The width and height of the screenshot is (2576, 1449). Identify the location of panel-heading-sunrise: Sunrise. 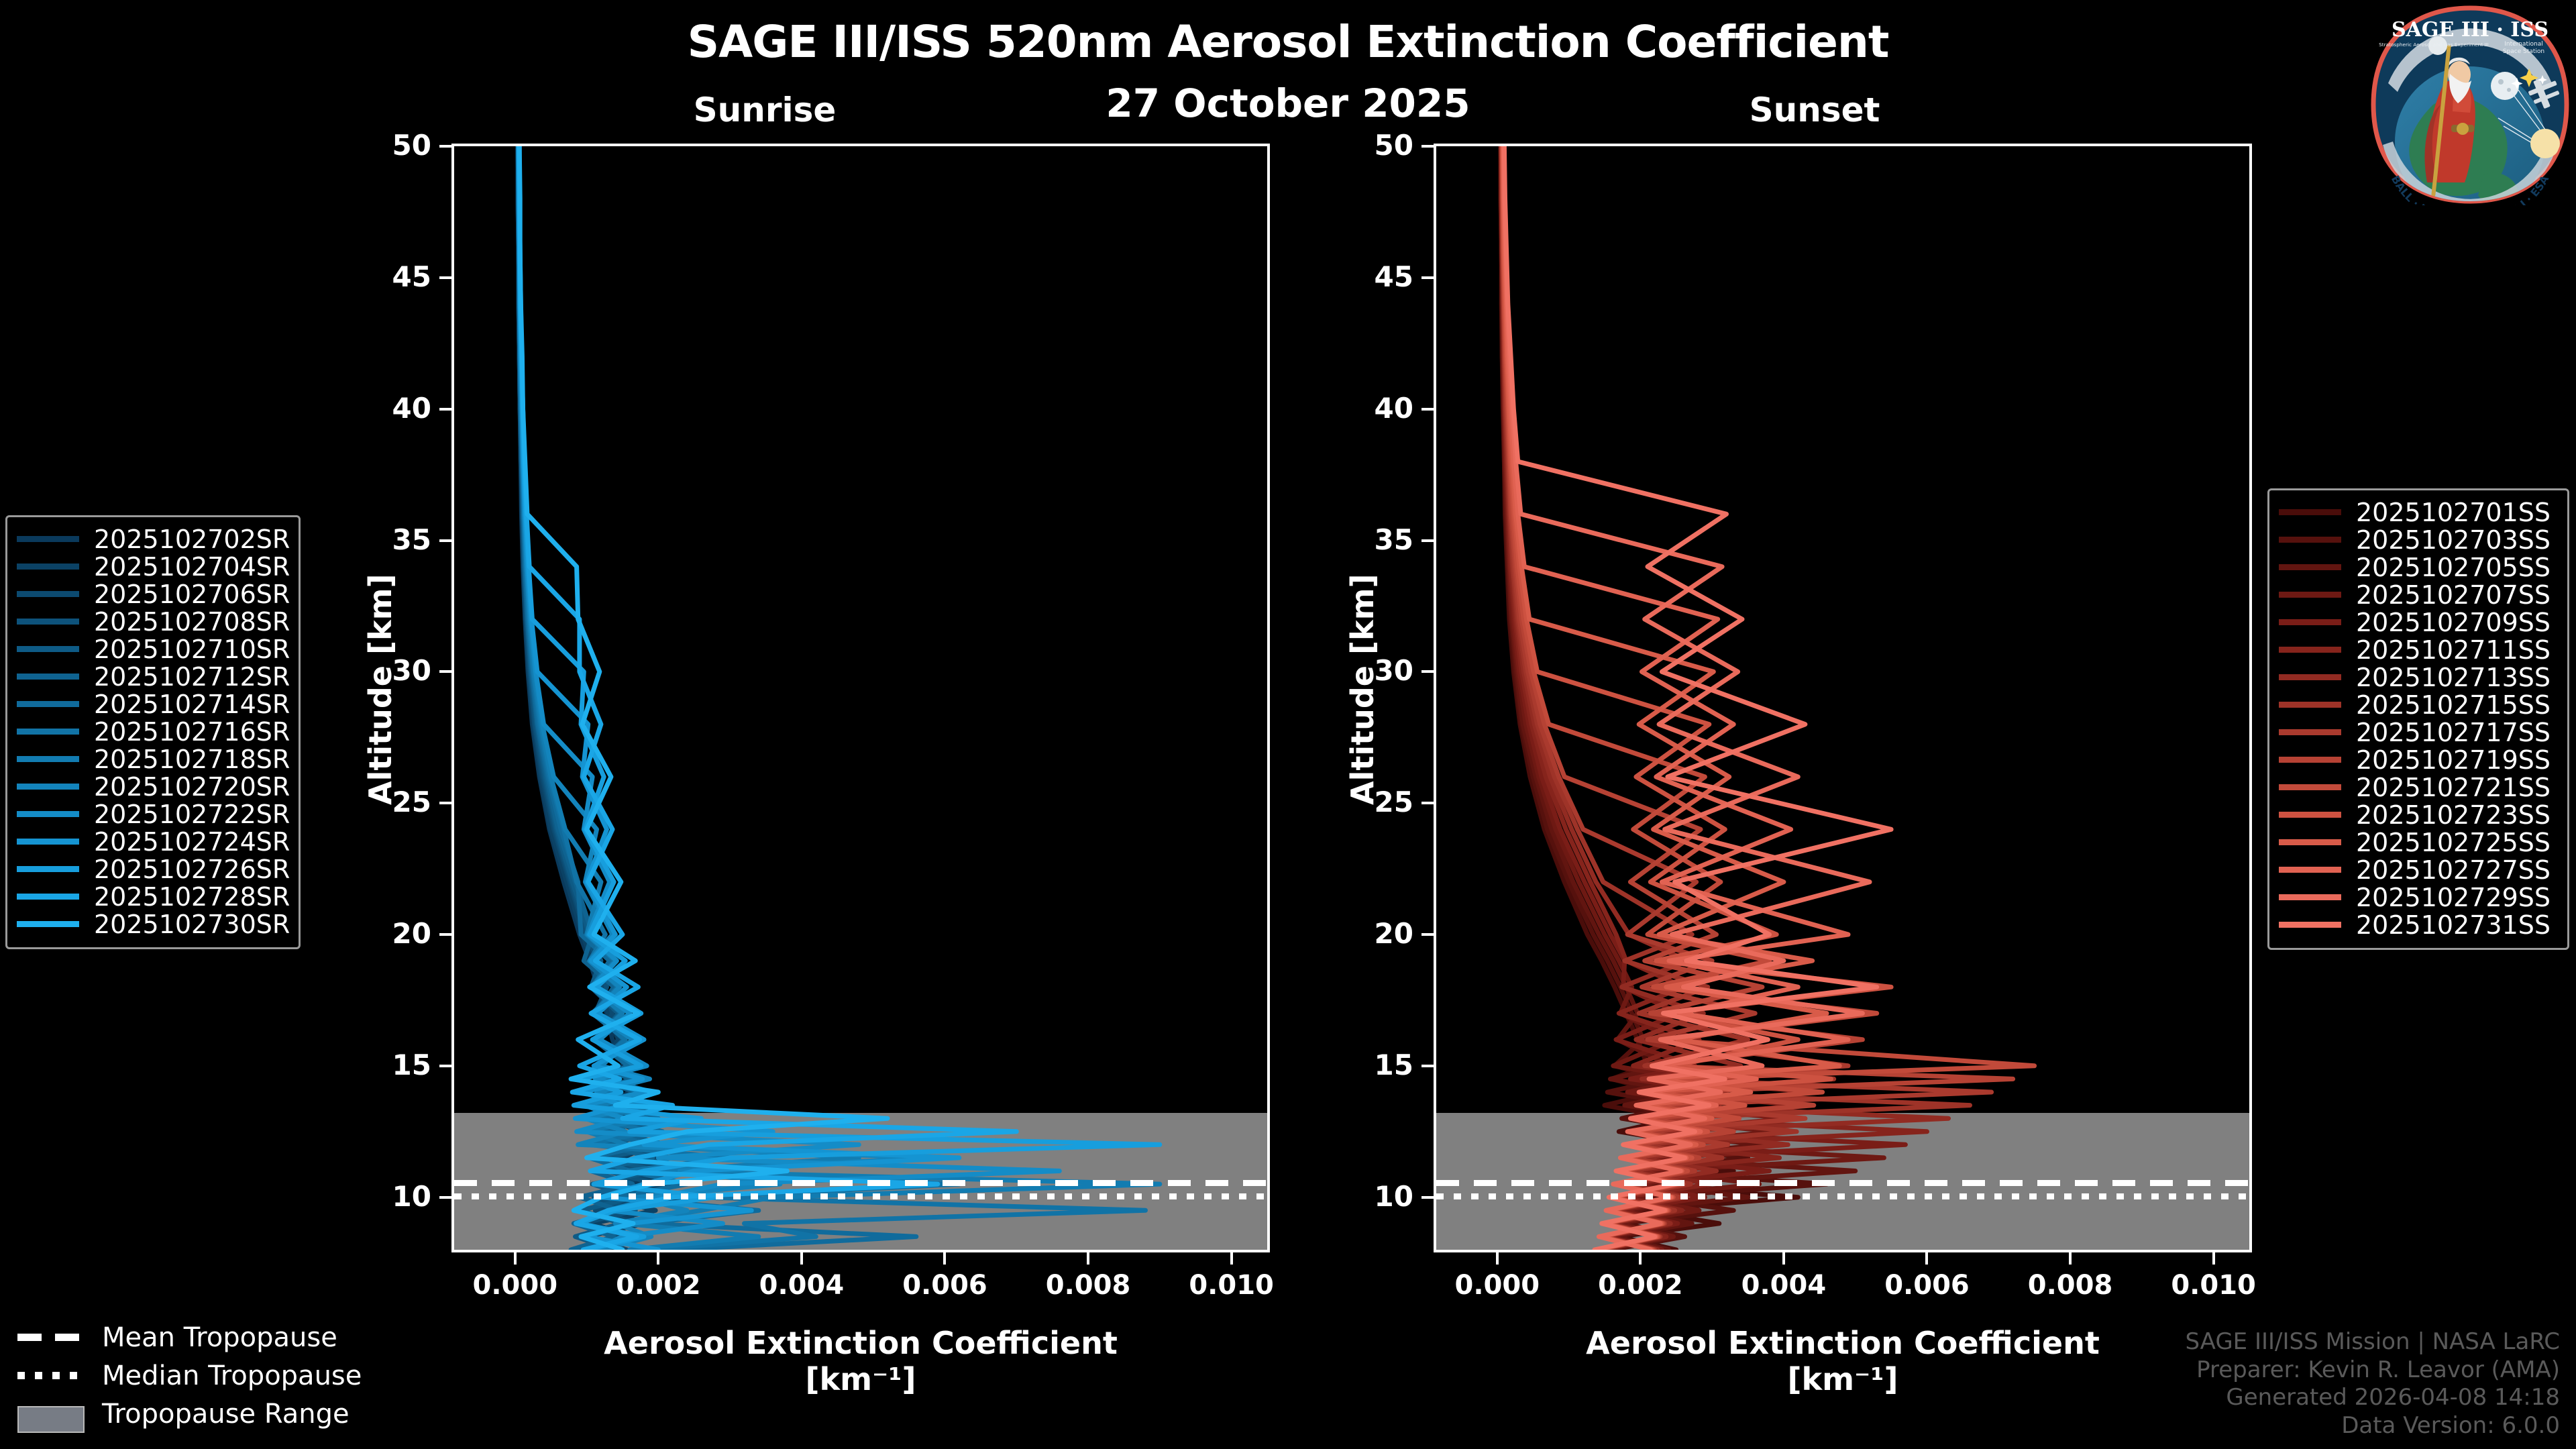
(765, 110).